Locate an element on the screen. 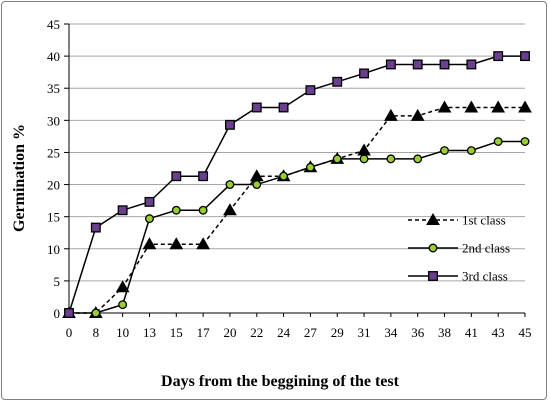  legend-label-3rd-class: 3rd class is located at coordinates (485, 276).